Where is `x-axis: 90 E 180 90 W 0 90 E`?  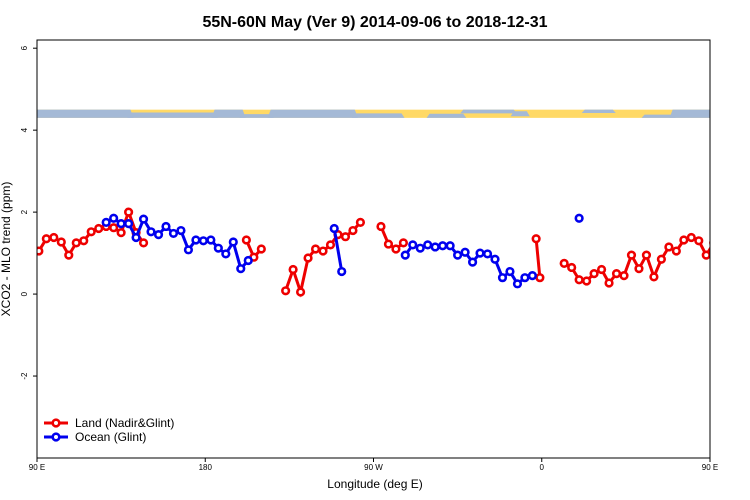 x-axis: 90 E 180 90 W 0 90 E is located at coordinates (373, 465).